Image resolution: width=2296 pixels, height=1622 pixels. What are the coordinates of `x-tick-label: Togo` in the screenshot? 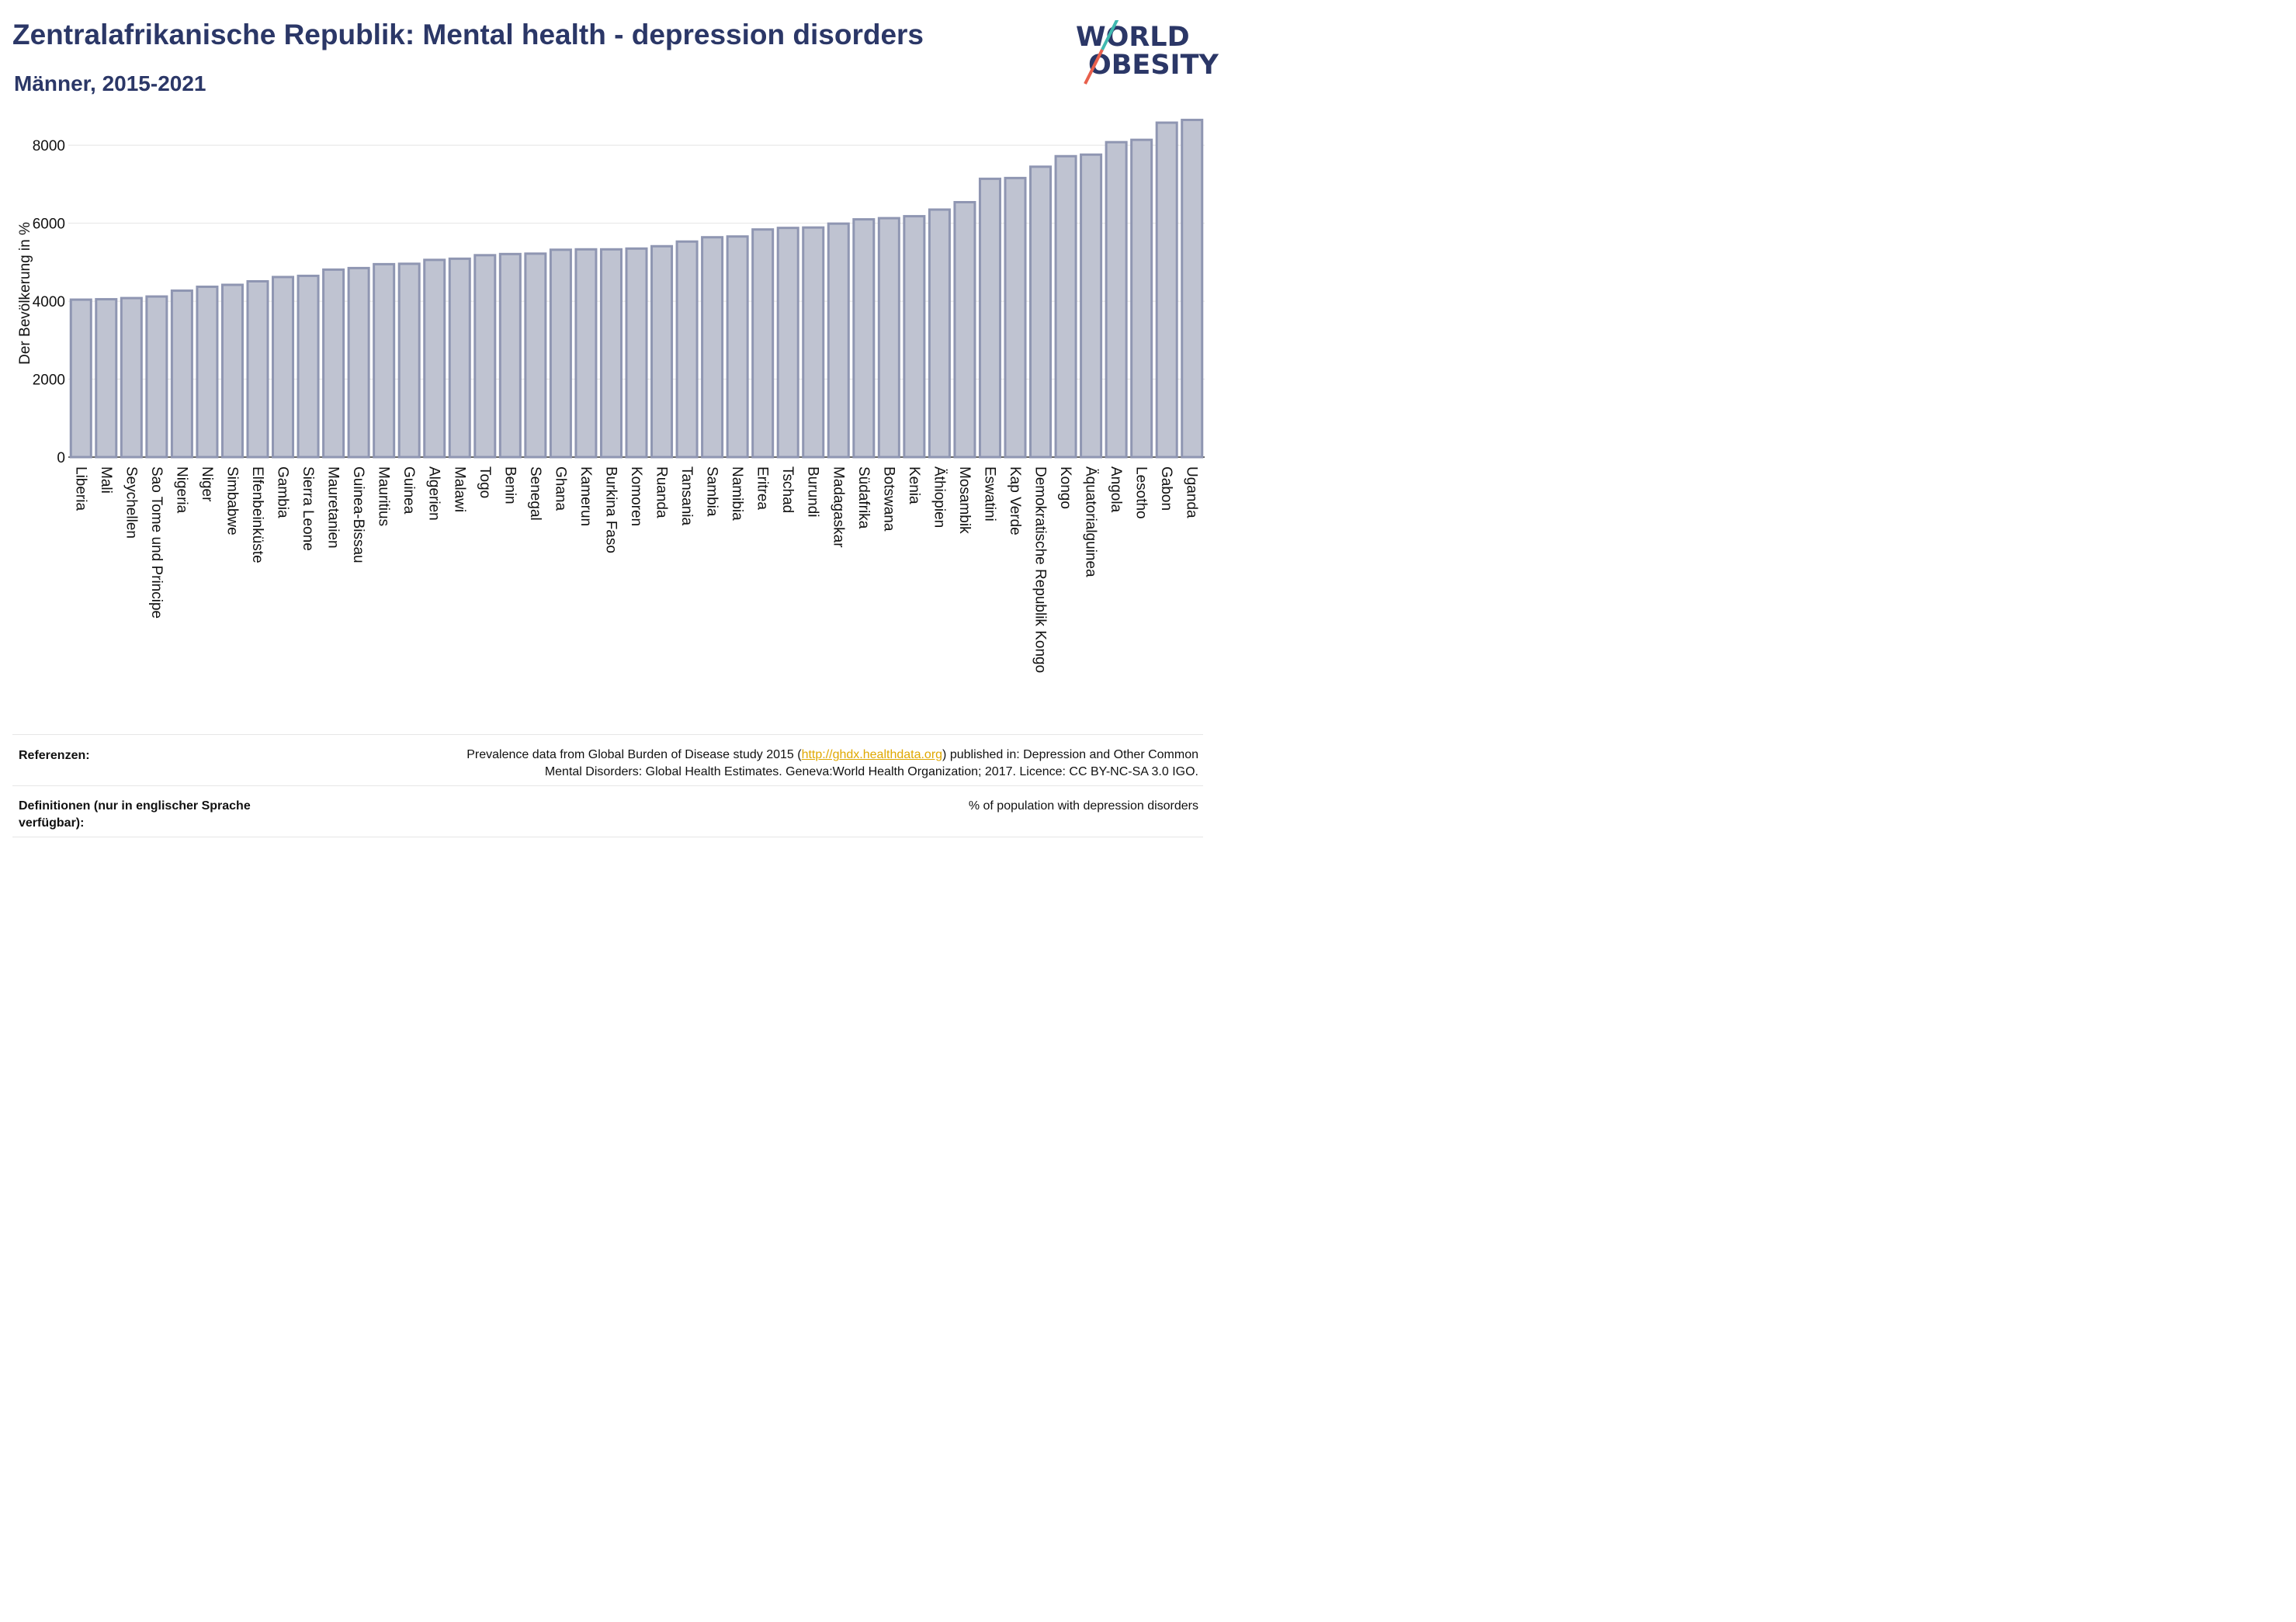 It's located at (485, 482).